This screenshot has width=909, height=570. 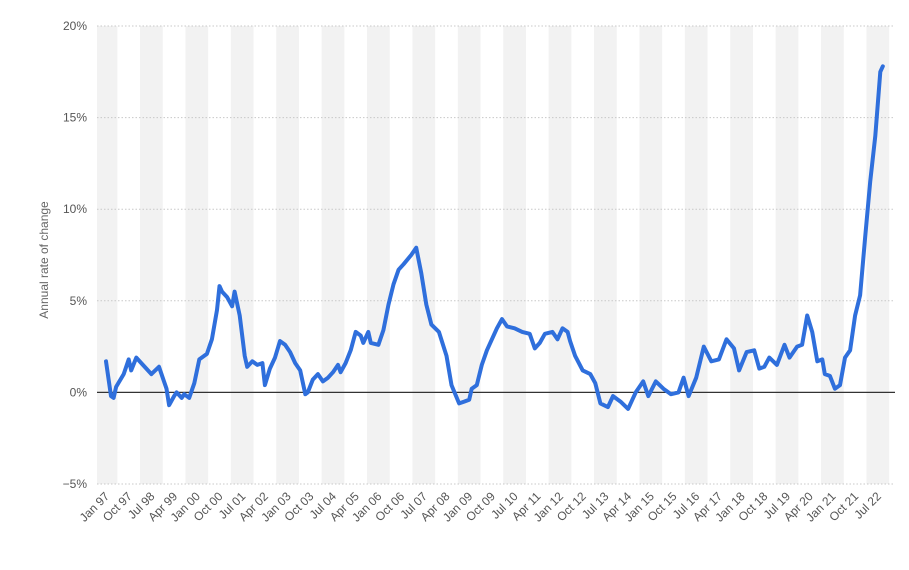 I want to click on y-tick-label: −5%, so click(x=75, y=484).